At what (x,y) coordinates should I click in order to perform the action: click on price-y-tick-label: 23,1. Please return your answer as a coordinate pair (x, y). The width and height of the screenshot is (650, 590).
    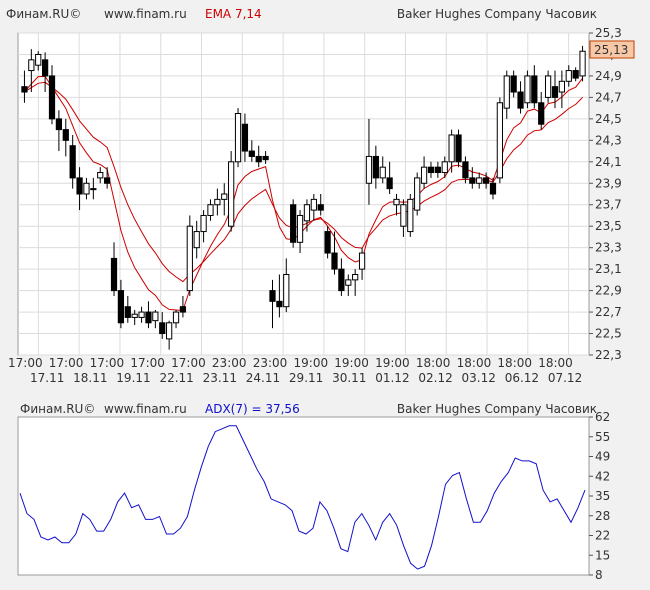
    Looking at the image, I should click on (608, 269).